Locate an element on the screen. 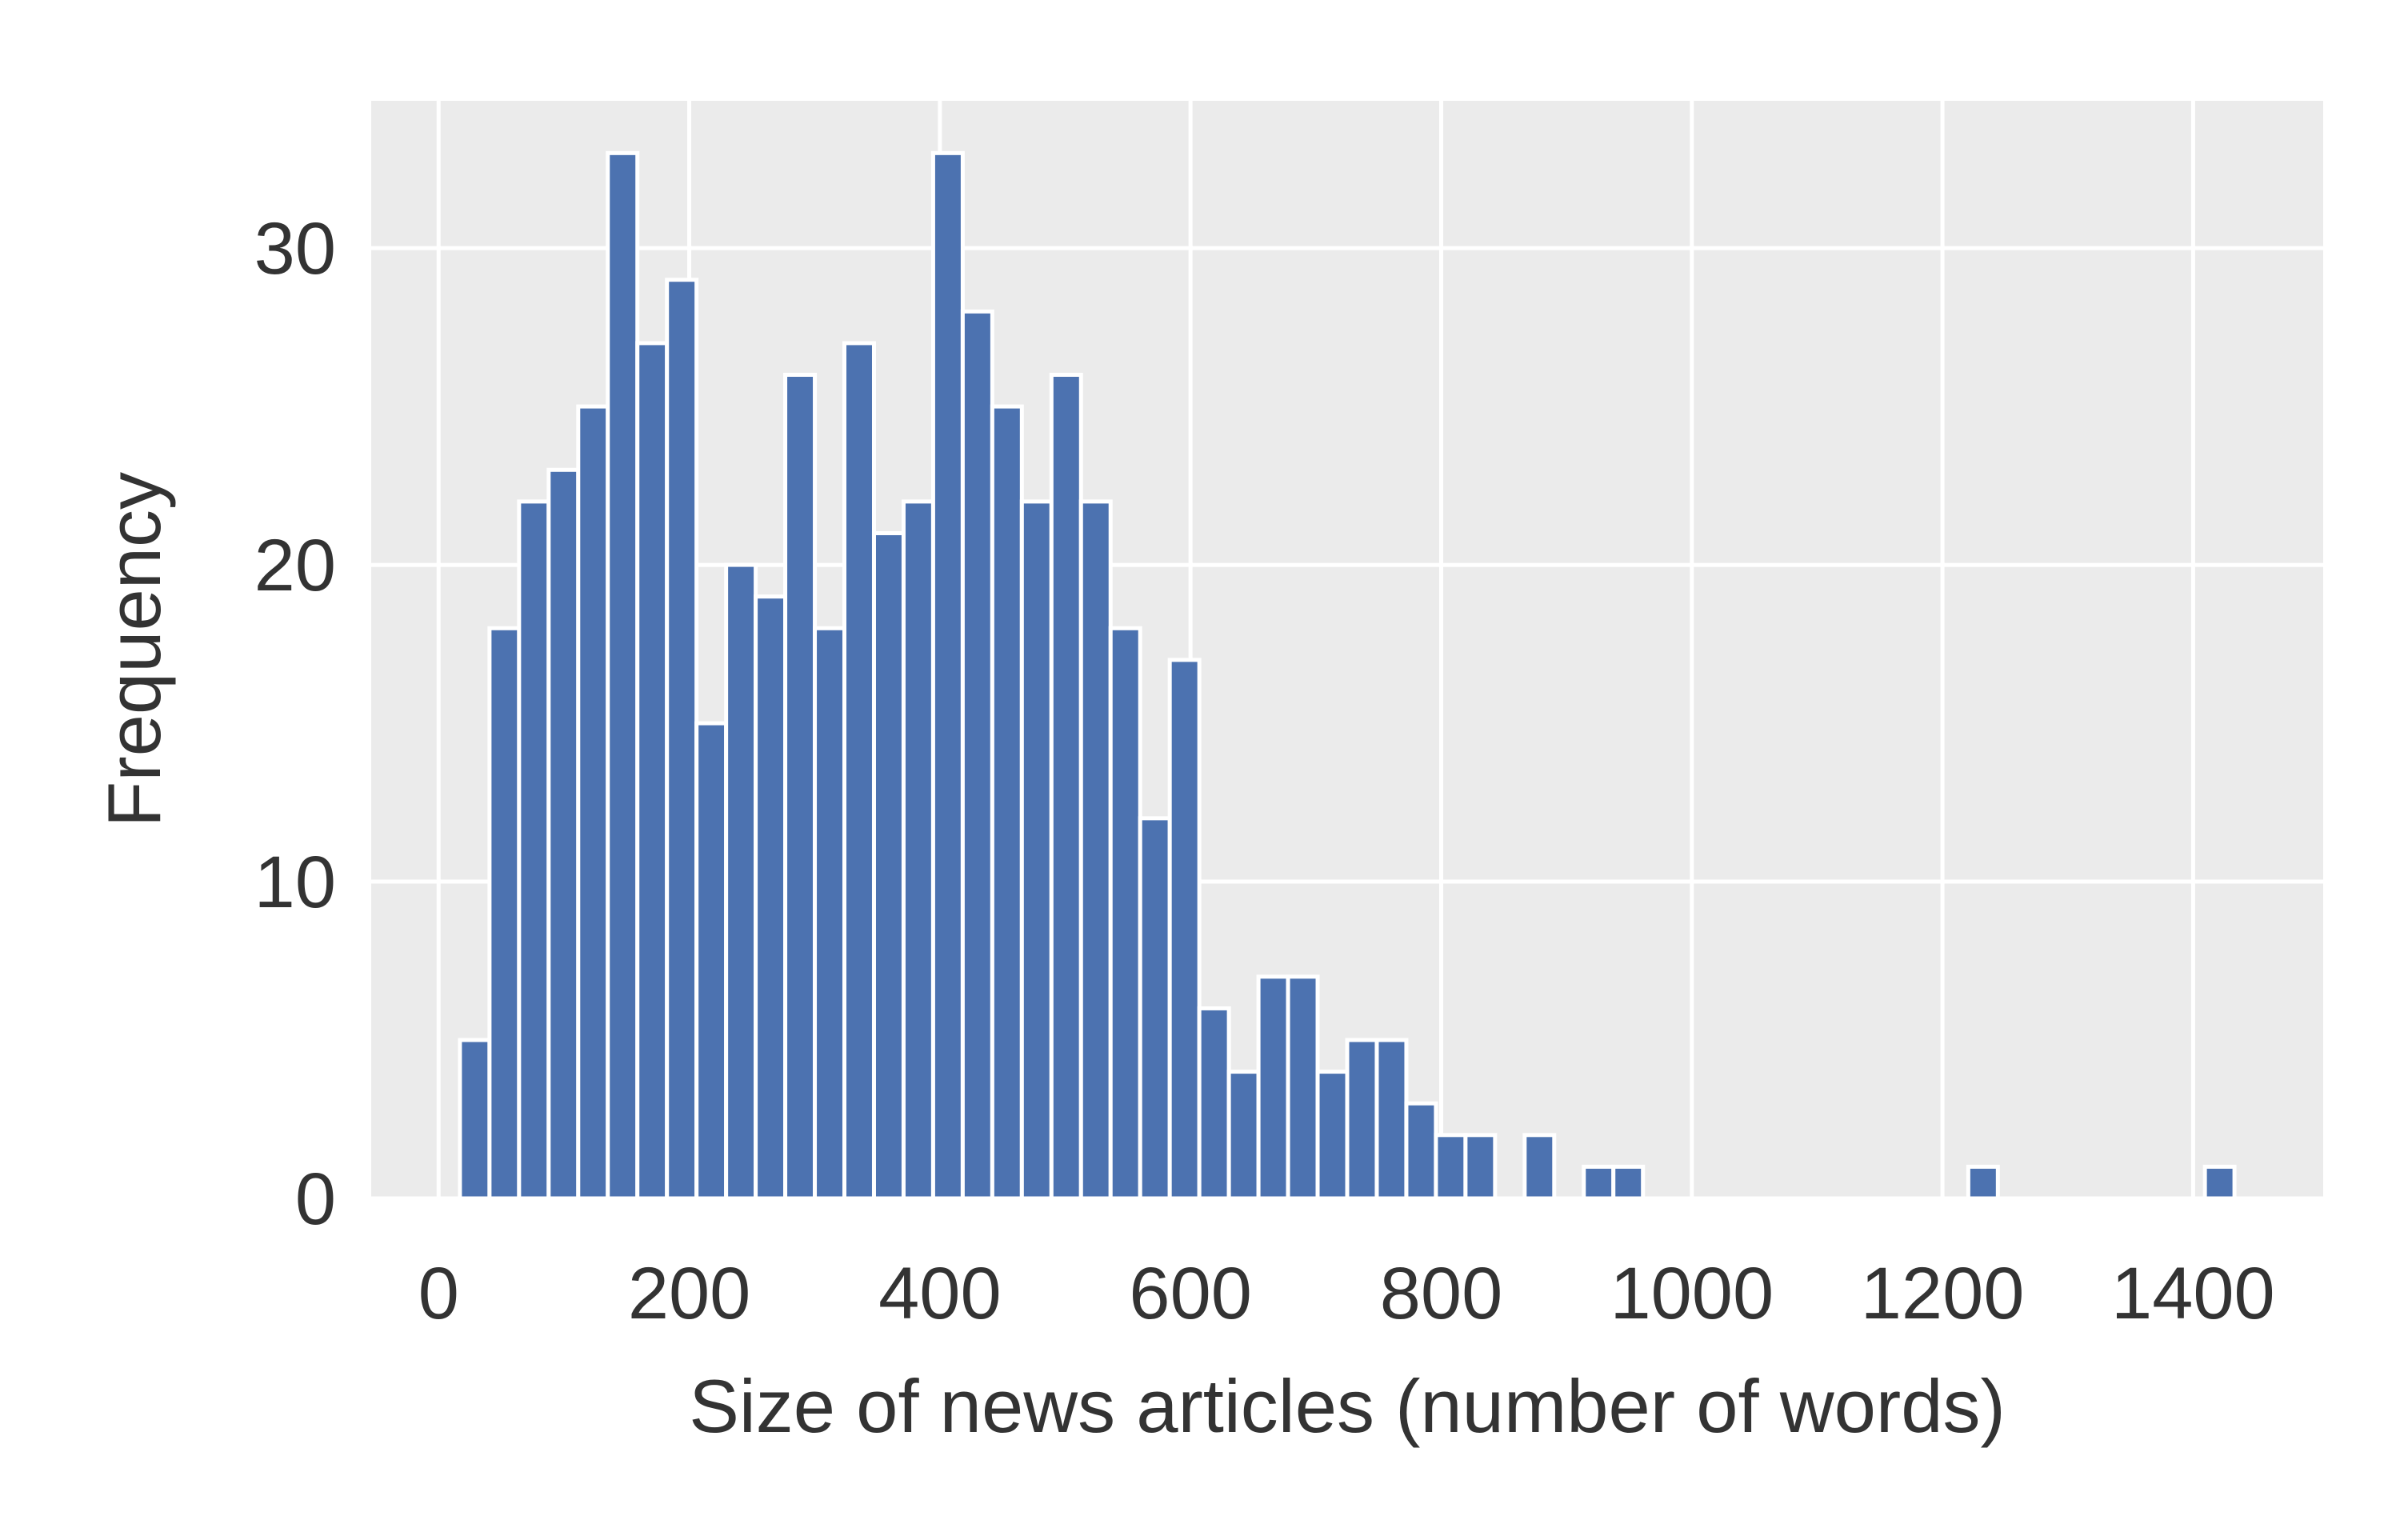 This screenshot has height=1540, width=2400. x-tick-label: 0 is located at coordinates (438, 1293).